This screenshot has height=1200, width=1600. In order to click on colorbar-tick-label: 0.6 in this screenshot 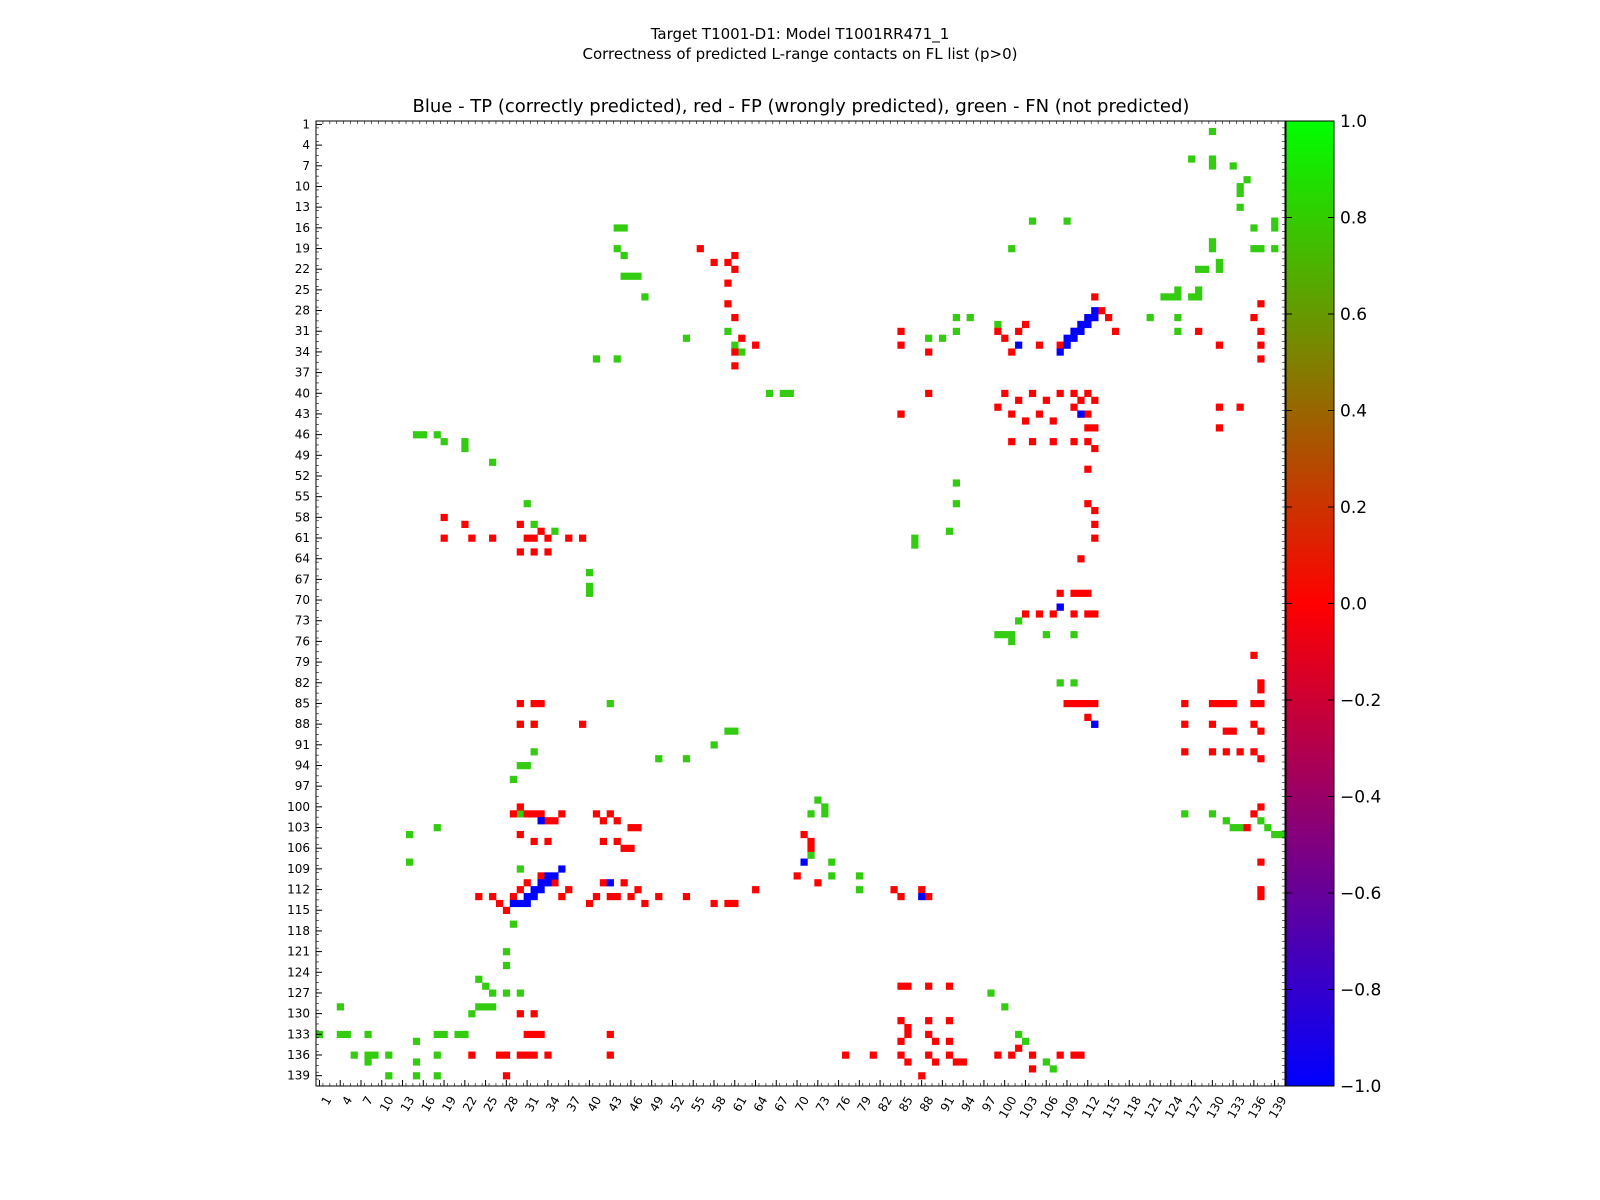, I will do `click(1353, 315)`.